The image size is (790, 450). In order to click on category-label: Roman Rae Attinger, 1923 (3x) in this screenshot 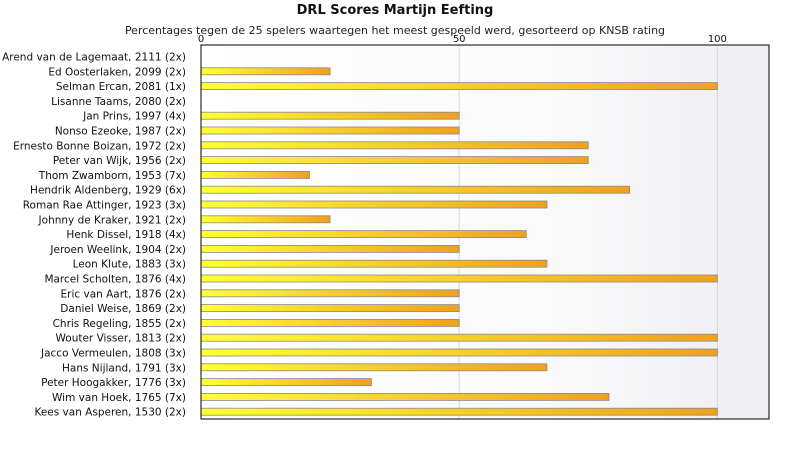, I will do `click(104, 206)`.